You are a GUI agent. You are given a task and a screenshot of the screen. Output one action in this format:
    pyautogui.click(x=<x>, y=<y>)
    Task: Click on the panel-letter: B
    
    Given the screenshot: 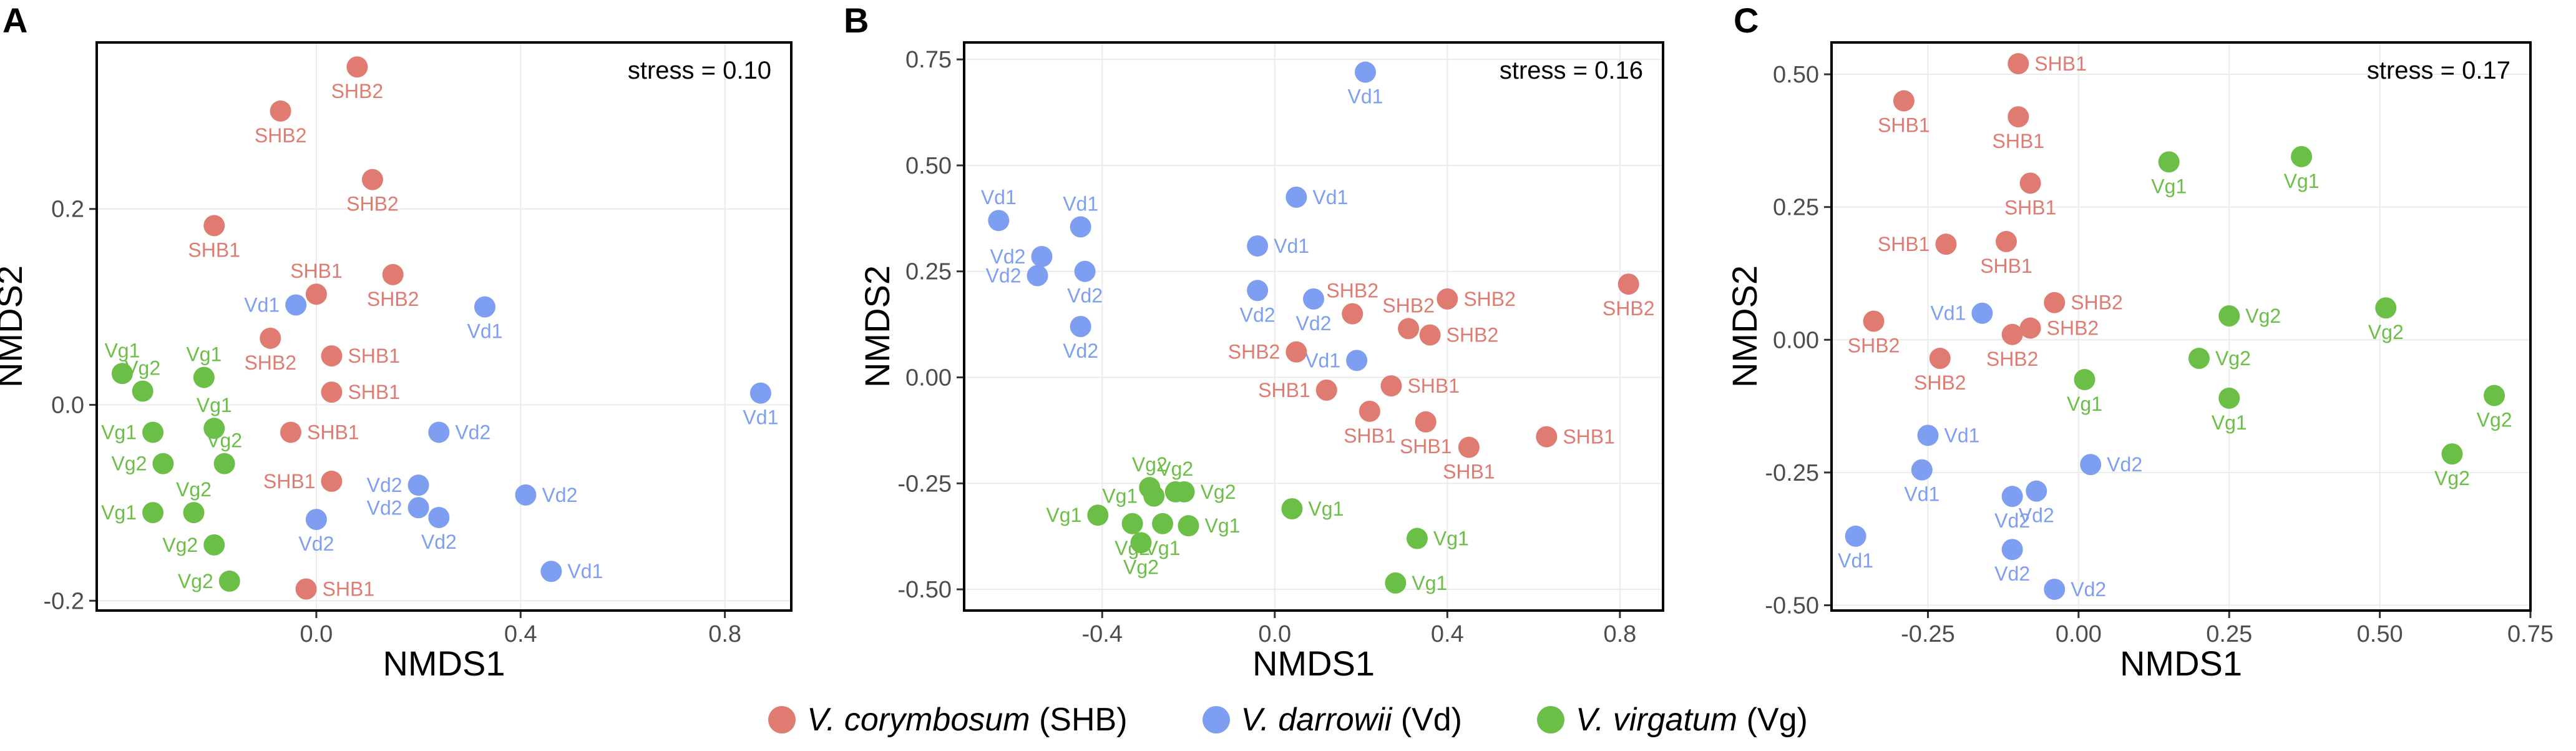 What is the action you would take?
    pyautogui.click(x=856, y=20)
    